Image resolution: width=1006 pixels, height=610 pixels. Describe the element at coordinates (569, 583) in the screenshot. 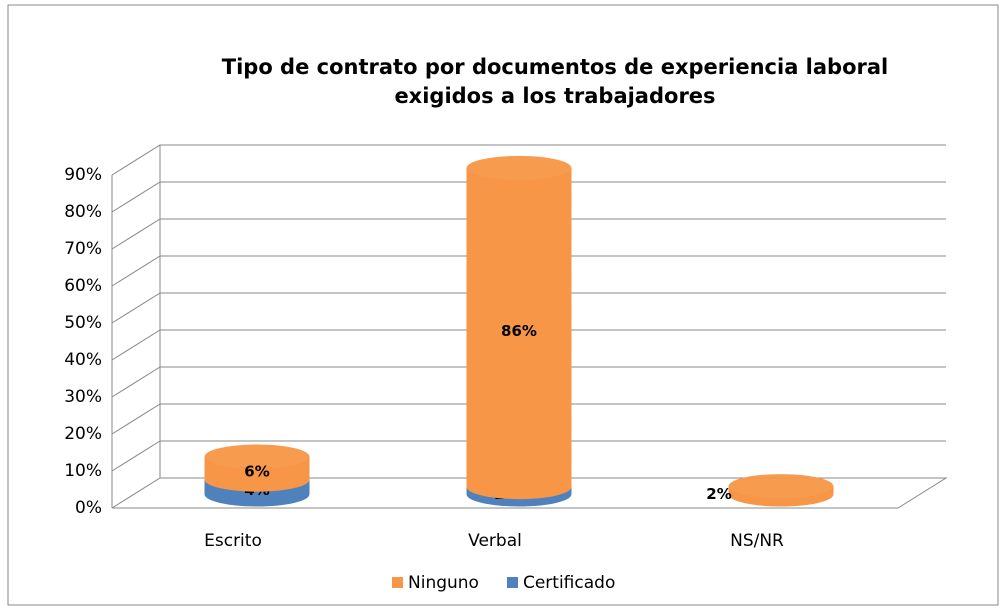

I see `legend-label: Certificado` at that location.